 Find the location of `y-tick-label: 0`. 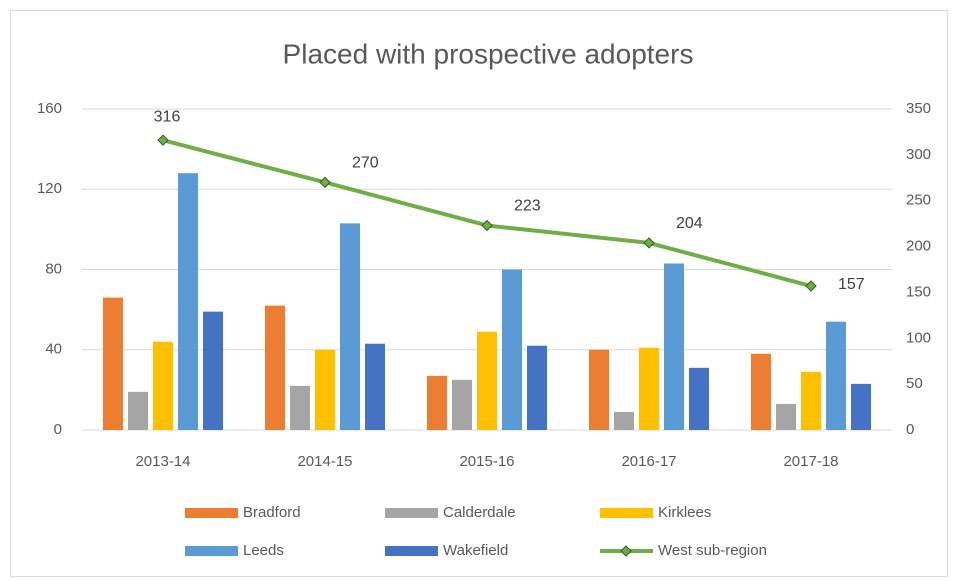

y-tick-label: 0 is located at coordinates (58, 429).